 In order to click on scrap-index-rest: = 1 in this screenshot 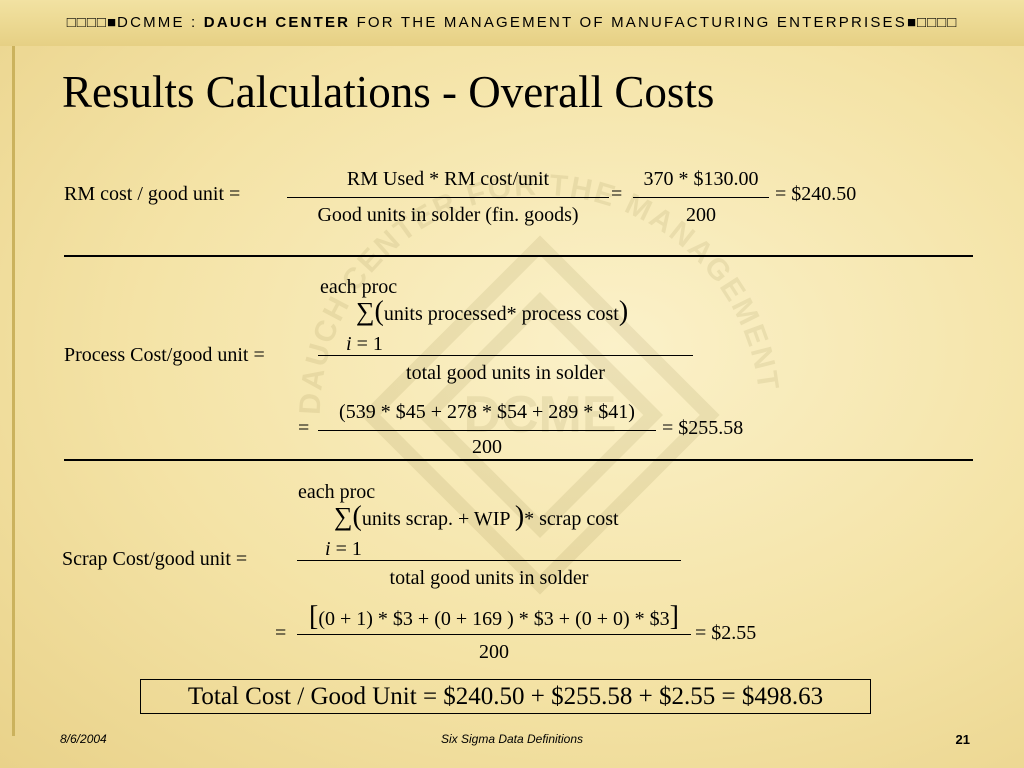, I will do `click(346, 549)`.